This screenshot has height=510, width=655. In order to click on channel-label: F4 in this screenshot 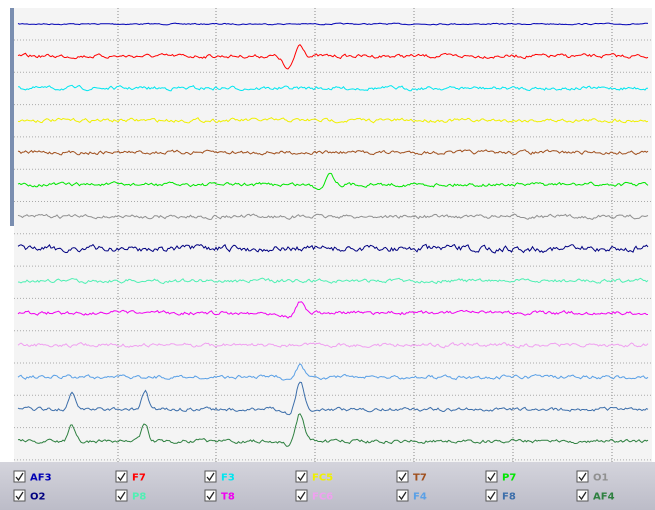, I will do `click(420, 497)`.